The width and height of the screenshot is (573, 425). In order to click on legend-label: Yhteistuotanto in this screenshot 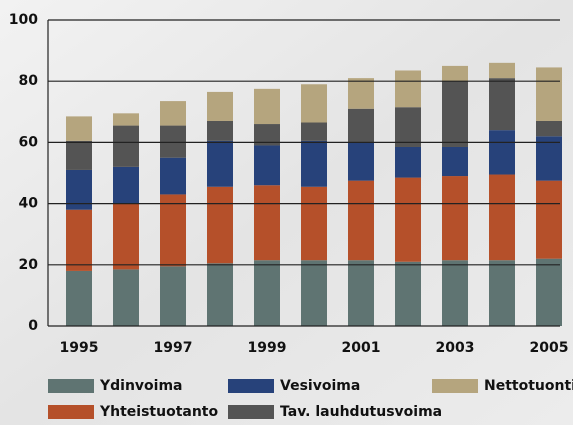, I will do `click(159, 412)`.